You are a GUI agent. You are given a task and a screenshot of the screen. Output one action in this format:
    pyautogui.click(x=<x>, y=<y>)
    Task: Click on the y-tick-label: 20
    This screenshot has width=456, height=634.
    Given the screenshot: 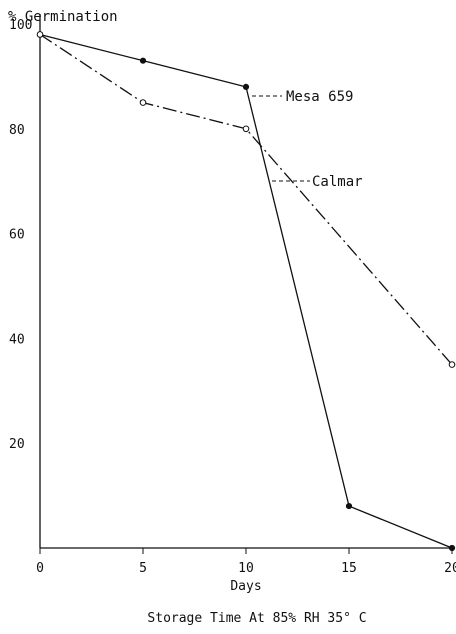 What is the action you would take?
    pyautogui.click(x=17, y=444)
    